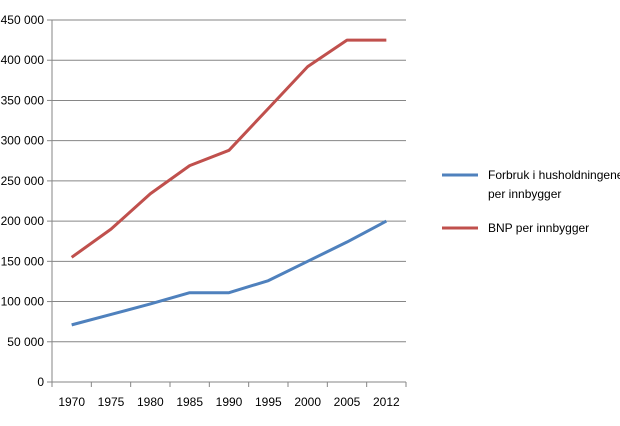  I want to click on series-forbruk, so click(229, 273).